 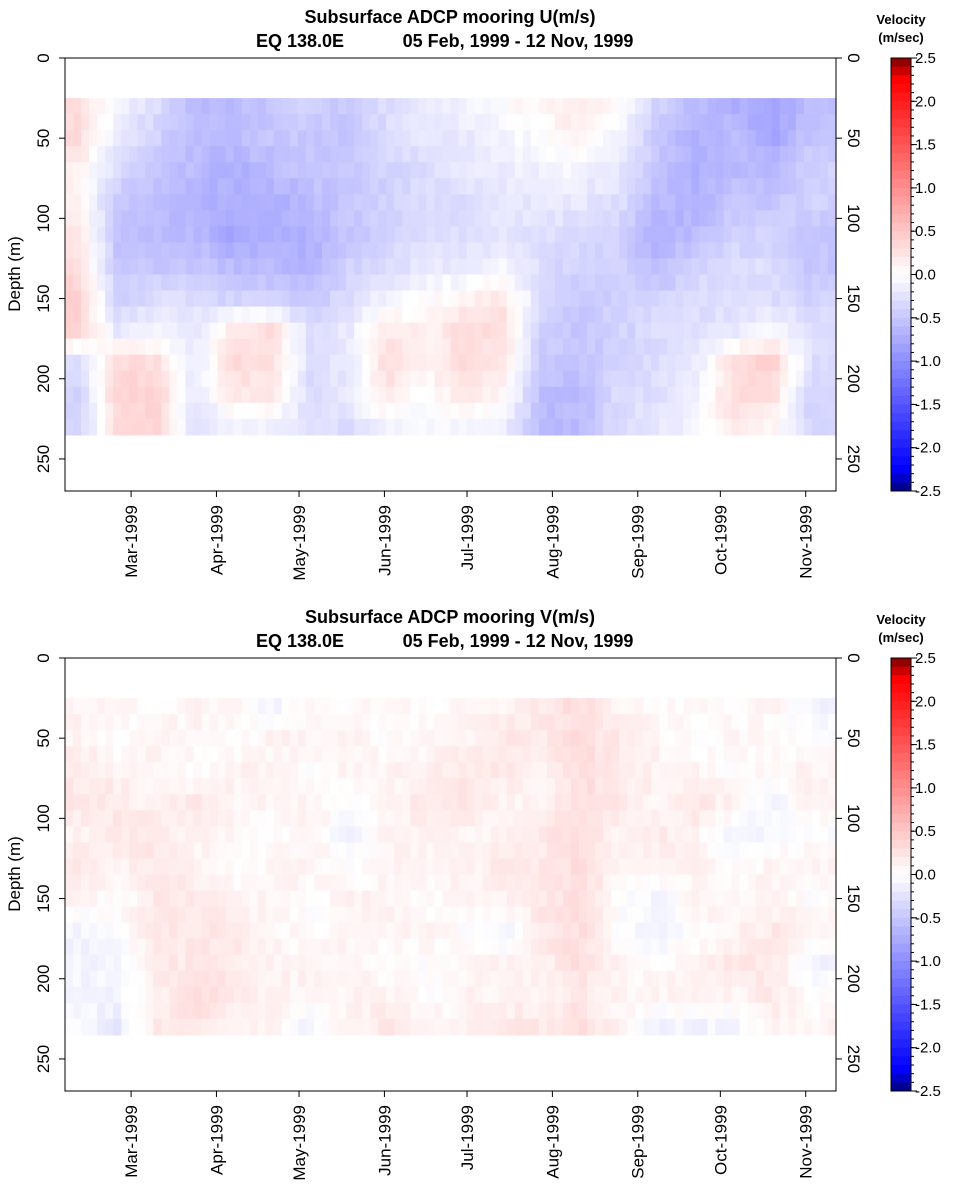 What do you see at coordinates (901, 775) in the screenshot?
I see `colorbar-swatch` at bounding box center [901, 775].